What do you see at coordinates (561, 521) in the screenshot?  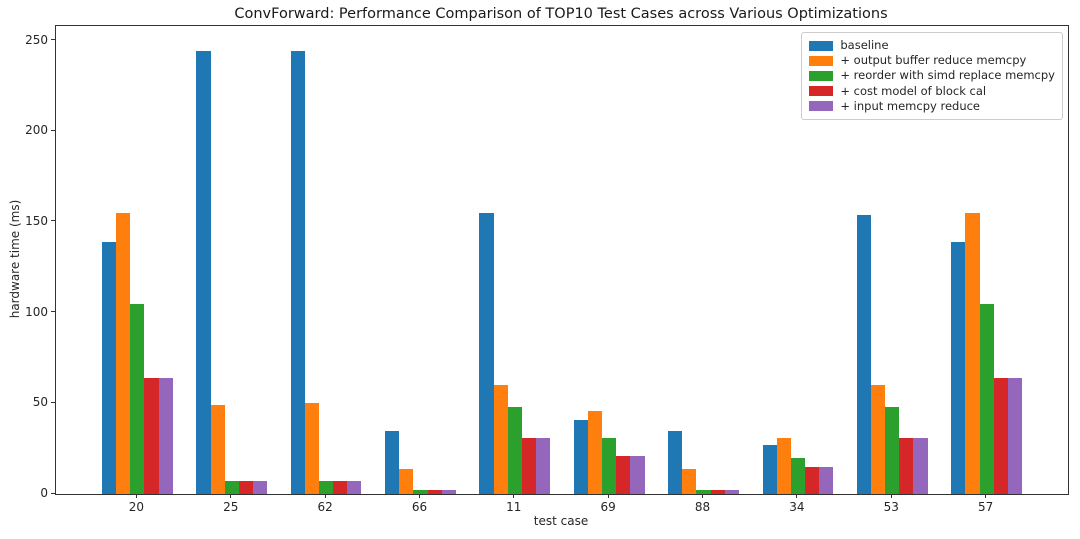 I see `x-axis-label: test case` at bounding box center [561, 521].